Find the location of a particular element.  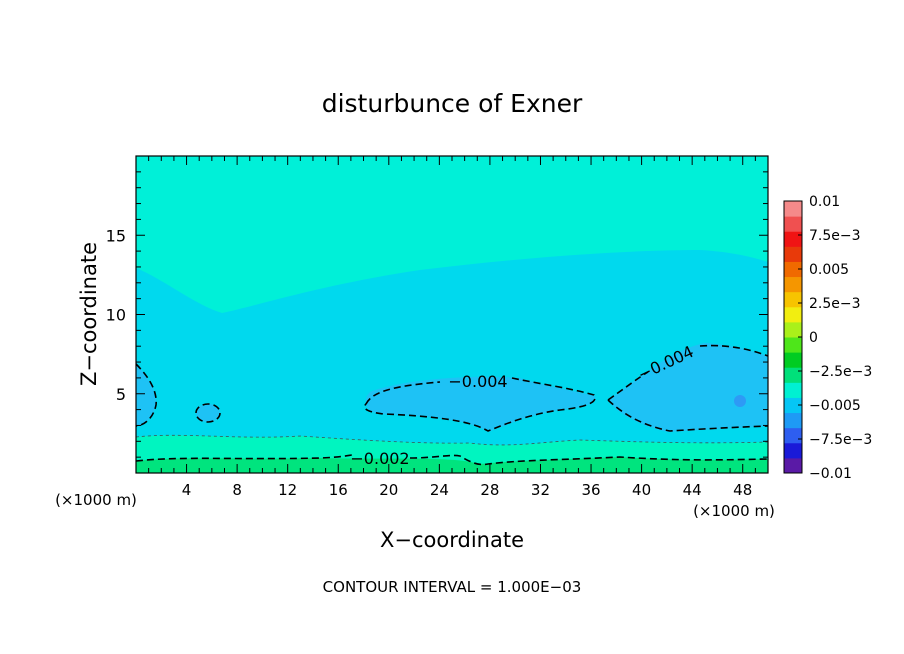

y-tick-label: 5 is located at coordinates (121, 394).